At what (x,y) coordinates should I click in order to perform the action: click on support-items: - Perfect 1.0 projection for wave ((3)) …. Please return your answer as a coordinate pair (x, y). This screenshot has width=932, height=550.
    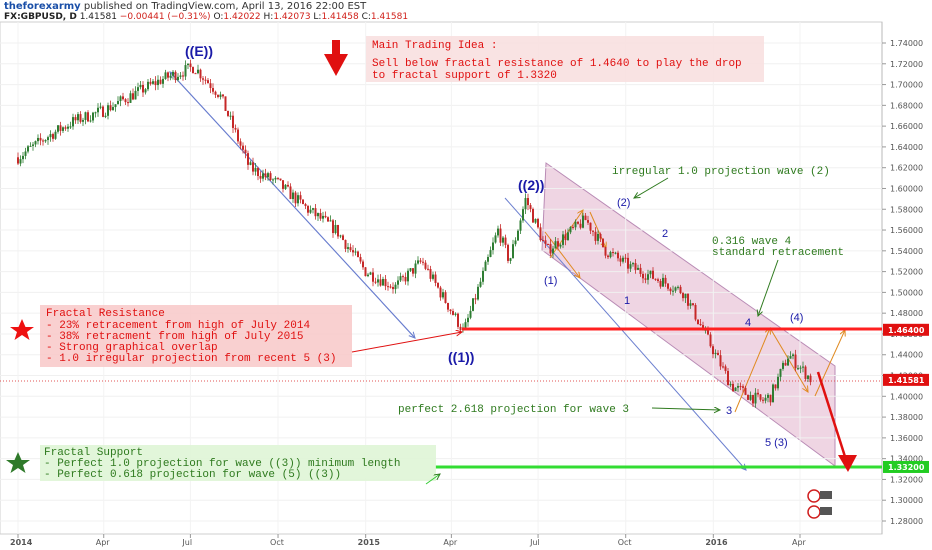
    Looking at the image, I should click on (222, 469).